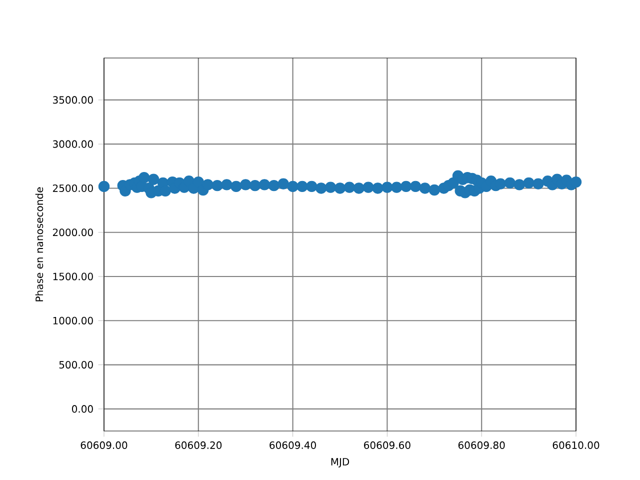 The image size is (640, 480). Describe the element at coordinates (72, 232) in the screenshot. I see `y-tick-label: 2000.00` at that location.